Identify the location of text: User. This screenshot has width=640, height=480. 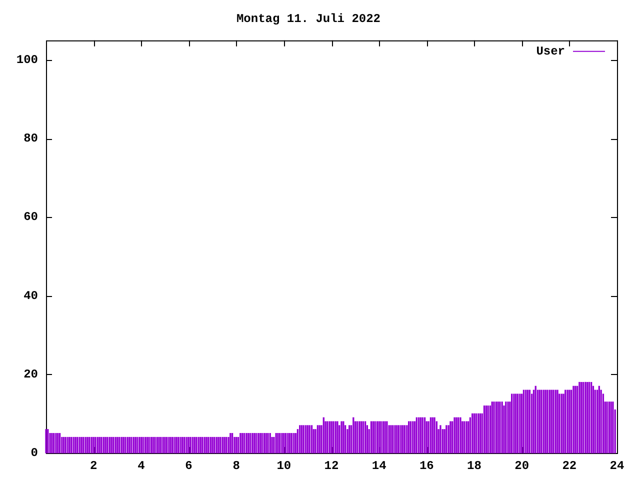
(550, 51).